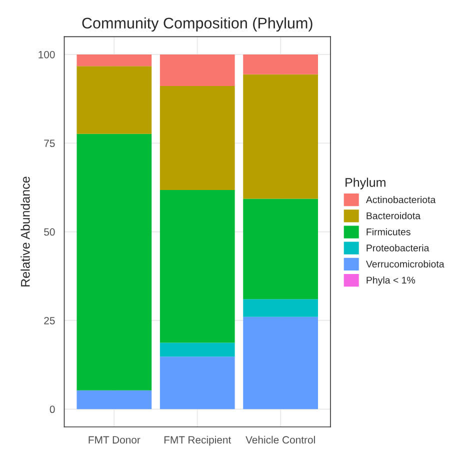 The width and height of the screenshot is (459, 459). Describe the element at coordinates (49, 320) in the screenshot. I see `y-tick-label: 25` at that location.